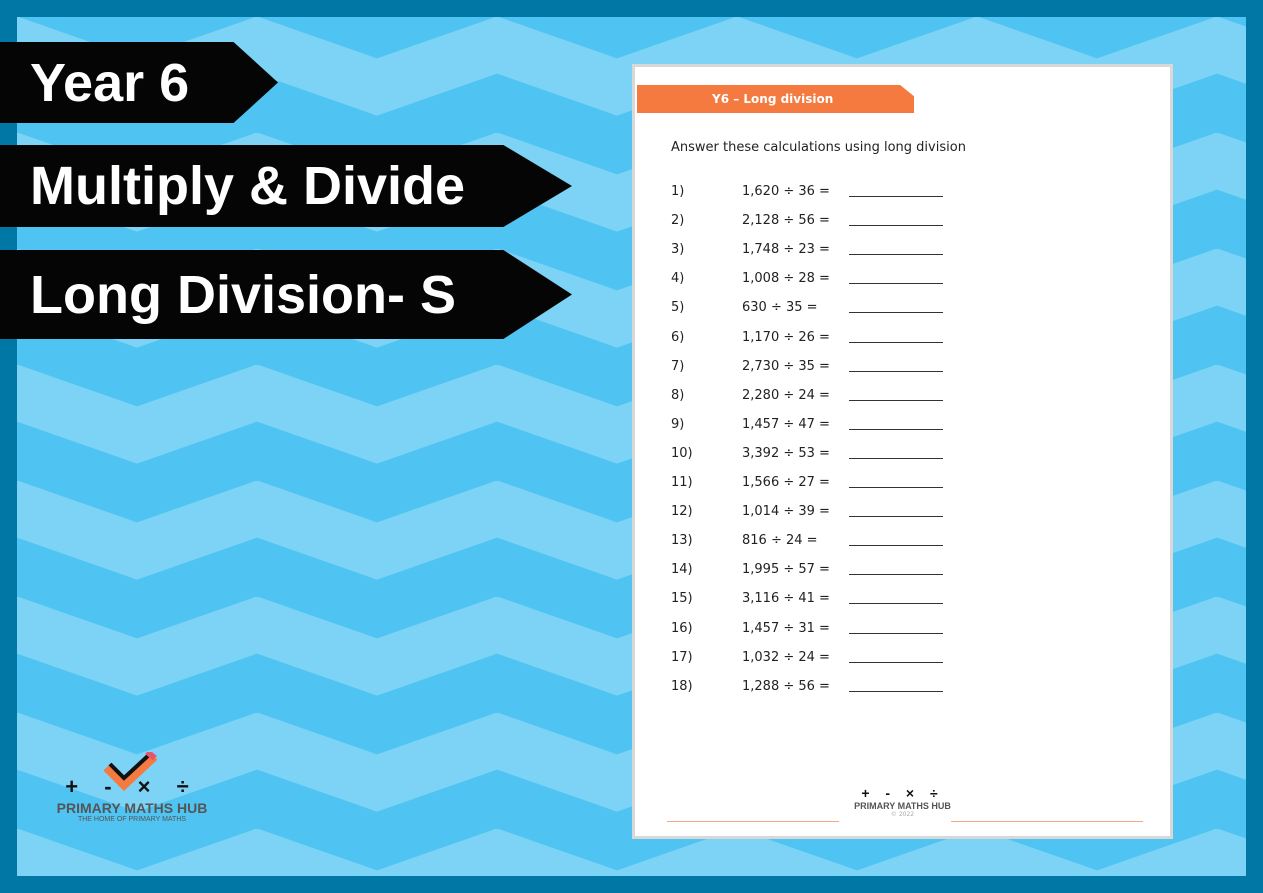 The width and height of the screenshot is (1263, 893). Describe the element at coordinates (682, 512) in the screenshot. I see `question-number: 12)` at that location.